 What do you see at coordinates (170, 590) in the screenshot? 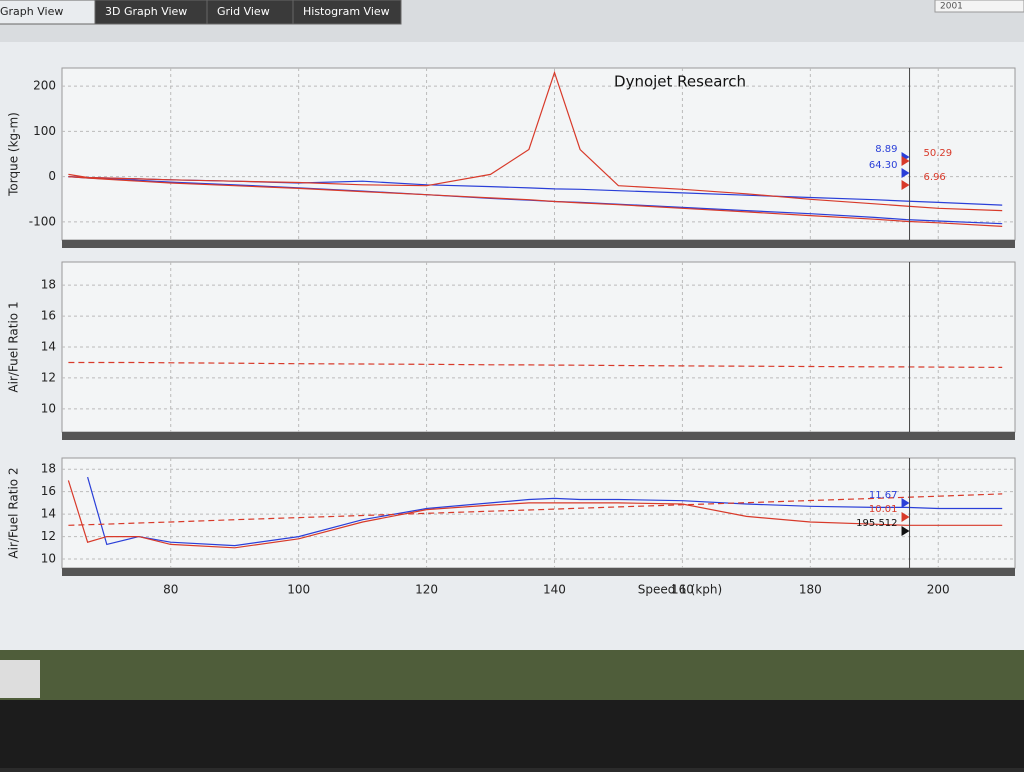
I see `x-tick-label: 80` at bounding box center [170, 590].